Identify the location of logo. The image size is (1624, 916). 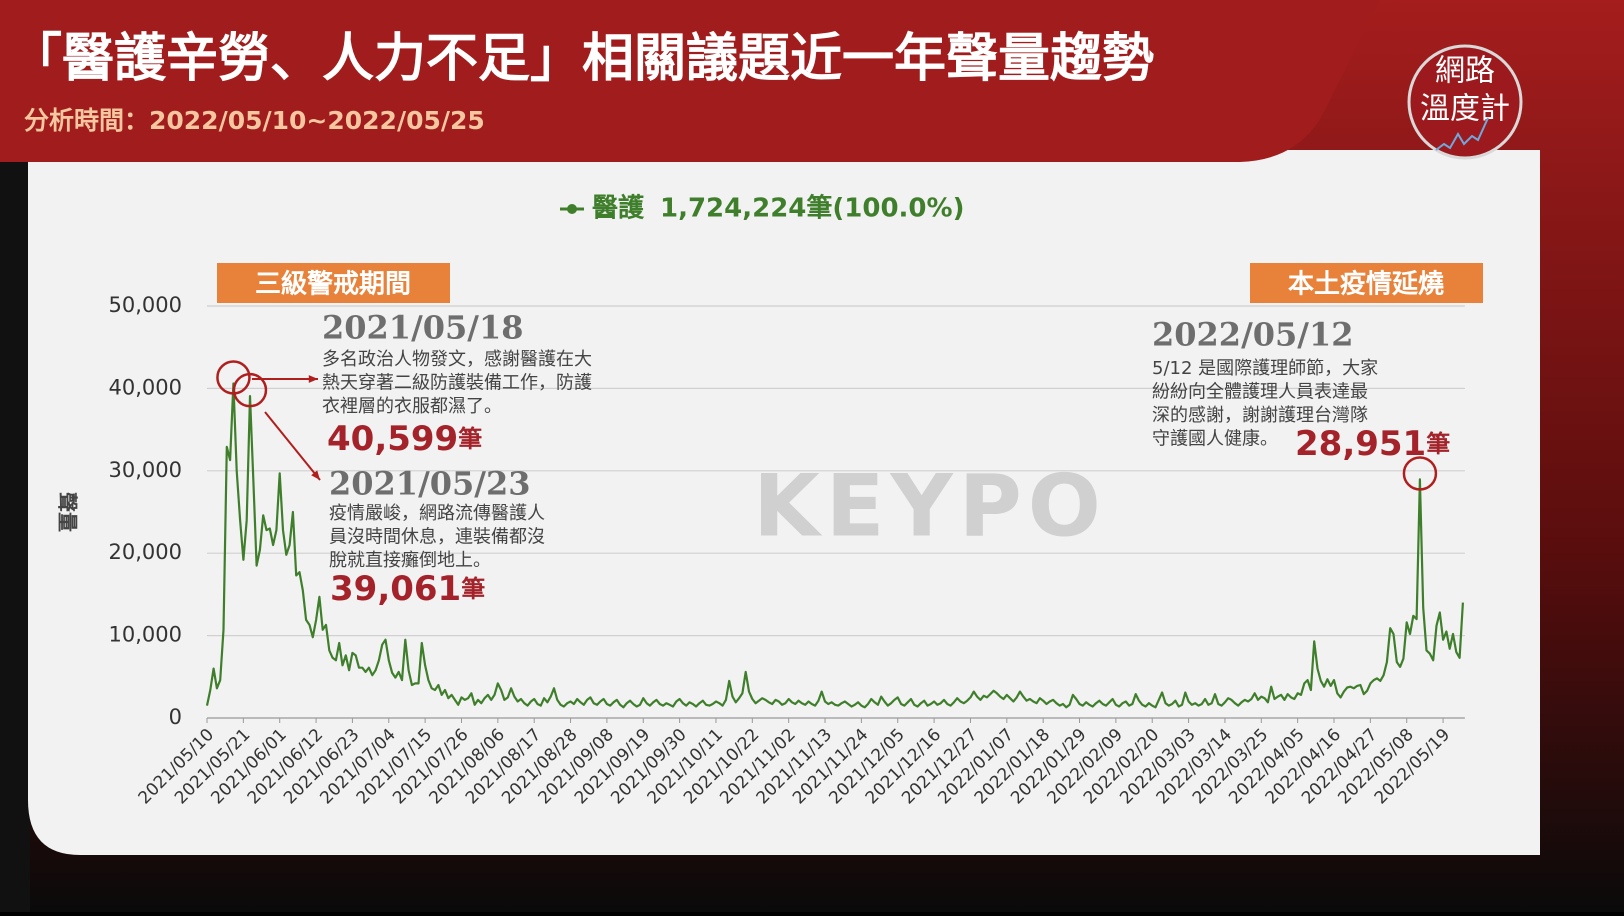
(1465, 102).